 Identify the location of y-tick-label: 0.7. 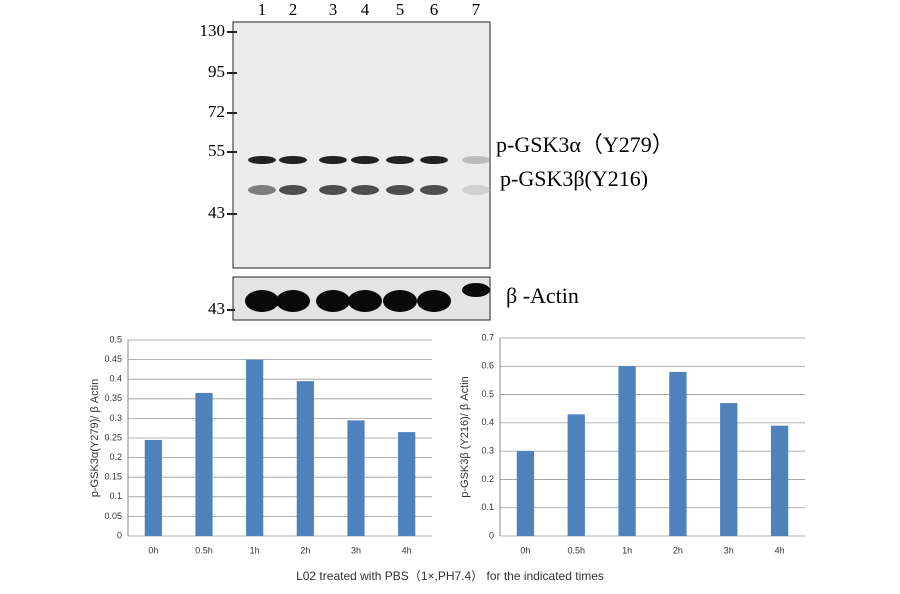
(487, 337).